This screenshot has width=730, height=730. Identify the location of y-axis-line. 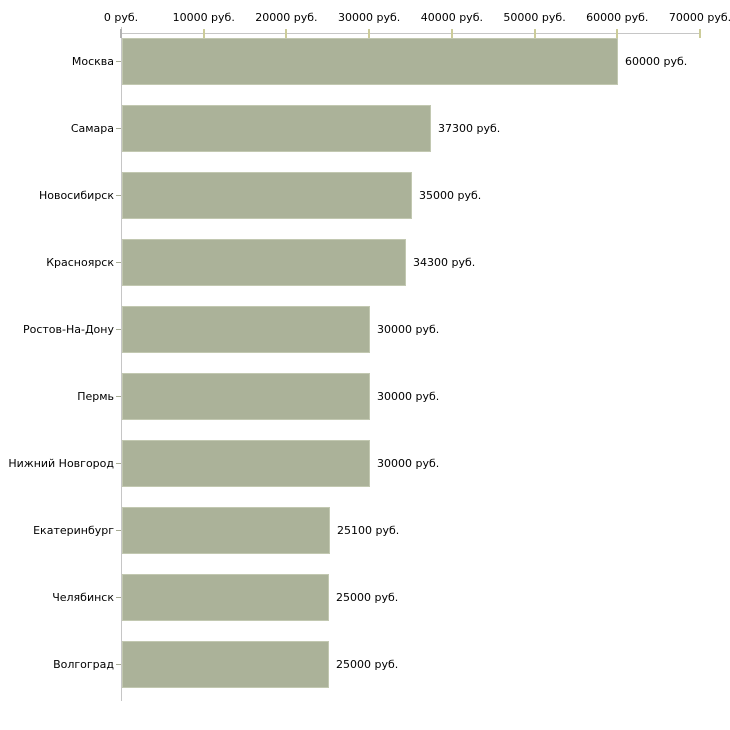
(121, 364).